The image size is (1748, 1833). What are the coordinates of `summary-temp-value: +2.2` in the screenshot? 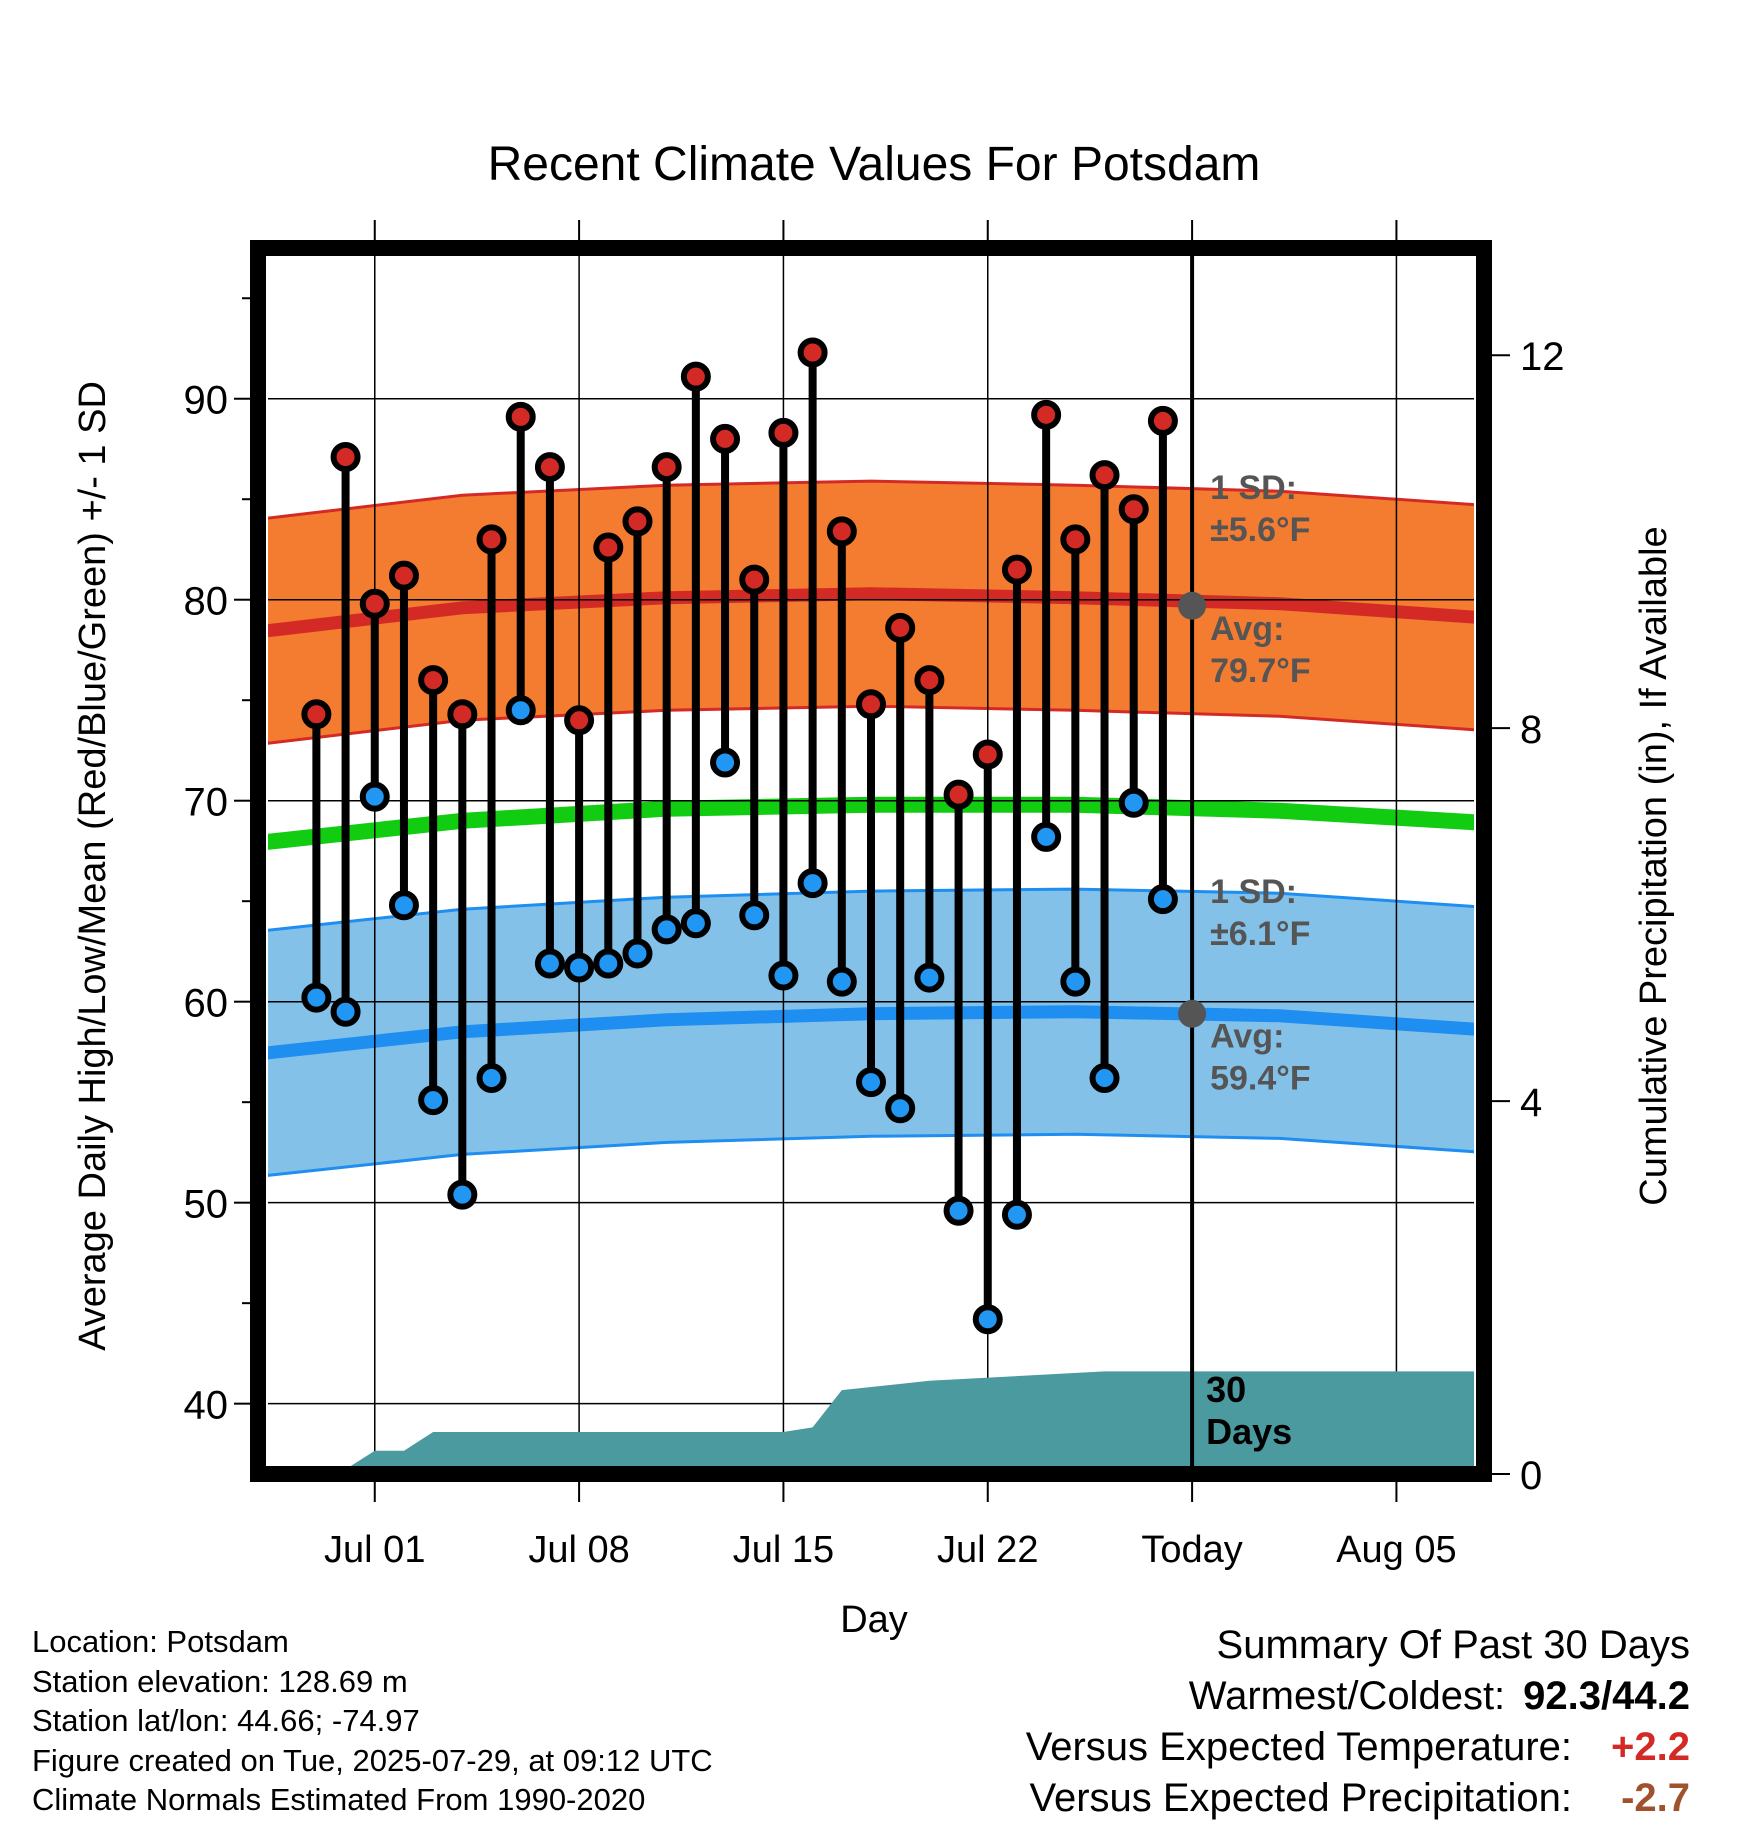 It's located at (1650, 1747).